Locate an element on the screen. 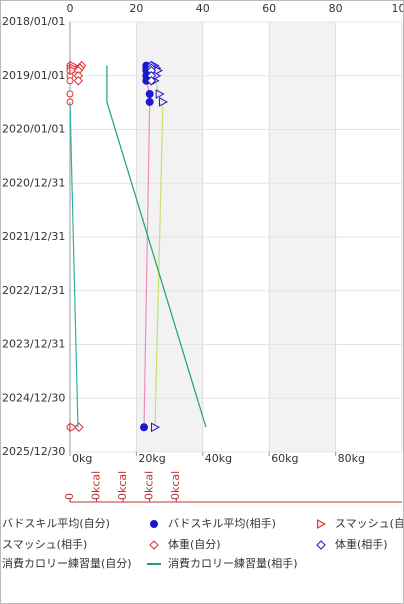 The height and width of the screenshot is (604, 404). x2-tick-label: 80kg is located at coordinates (351, 458).